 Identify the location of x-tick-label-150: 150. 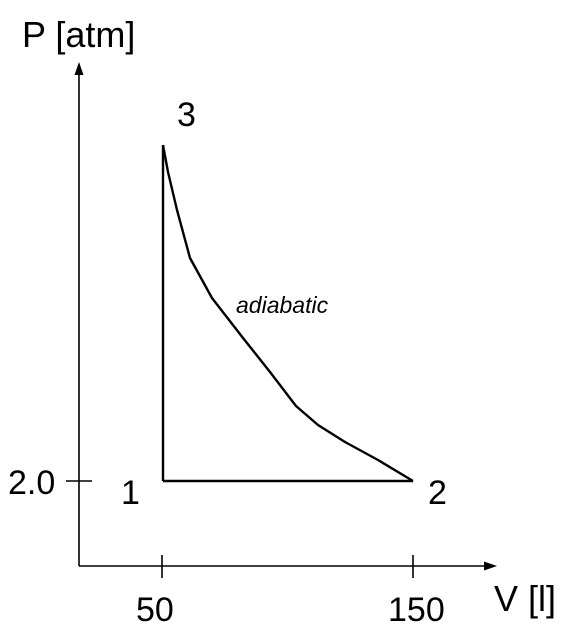
(416, 610).